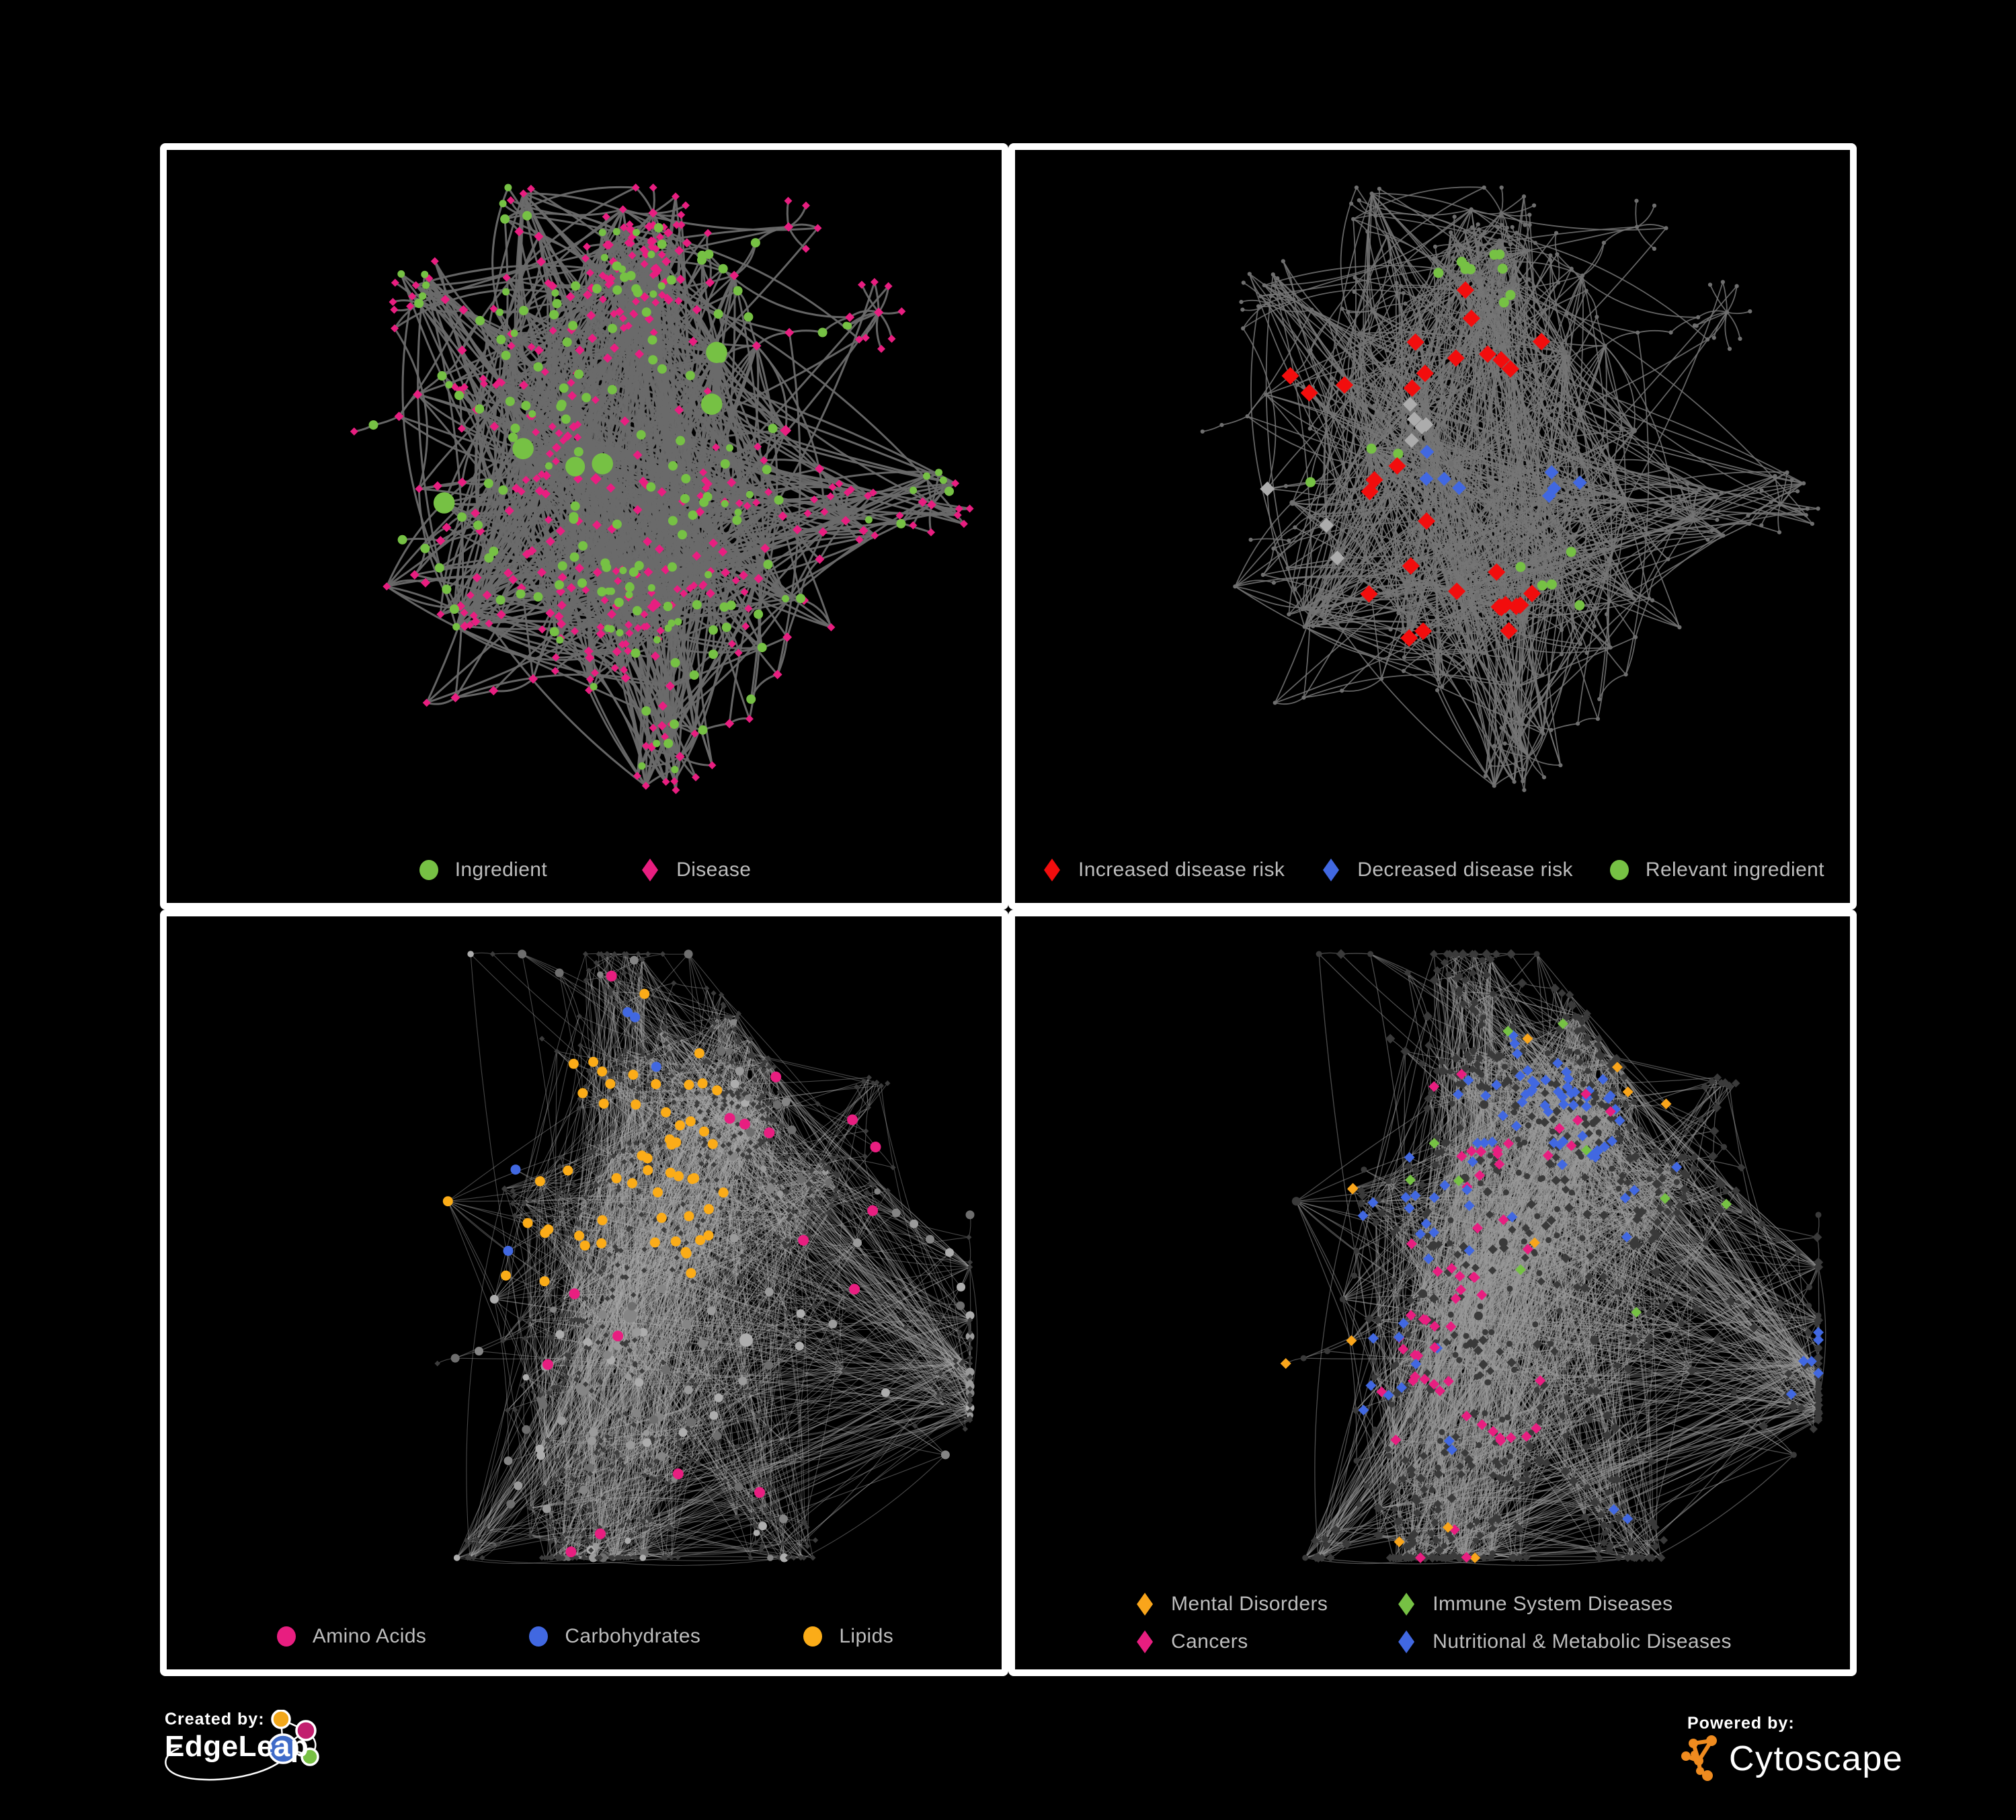 The width and height of the screenshot is (2016, 1820). Describe the element at coordinates (1181, 870) in the screenshot. I see `legend-label: Increased disease risk` at that location.